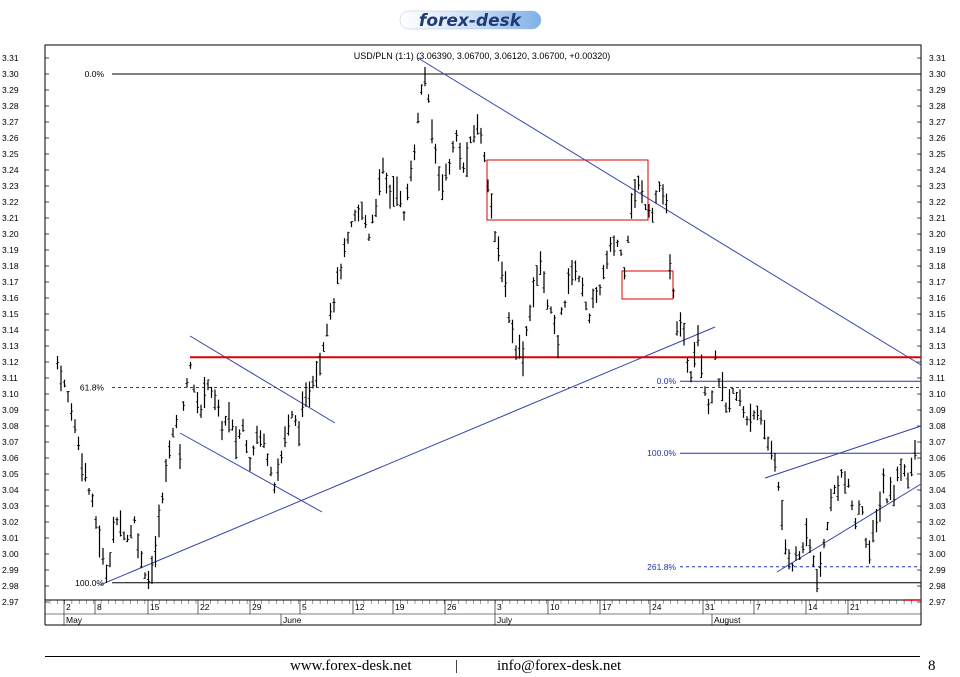 The width and height of the screenshot is (960, 677). What do you see at coordinates (607, 607) in the screenshot?
I see `x-tick-label: 17` at bounding box center [607, 607].